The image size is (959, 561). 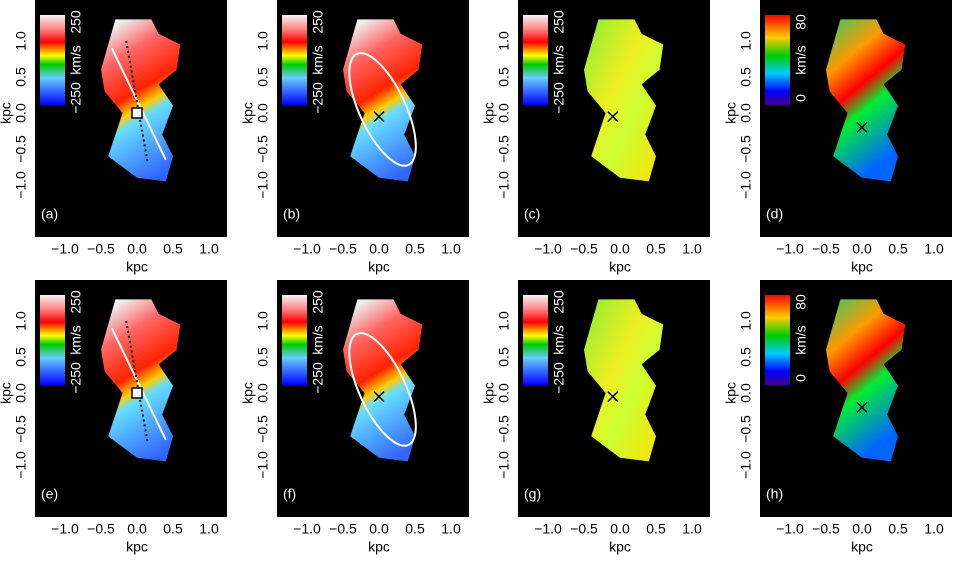 I want to click on panel-label: (g), so click(x=532, y=494).